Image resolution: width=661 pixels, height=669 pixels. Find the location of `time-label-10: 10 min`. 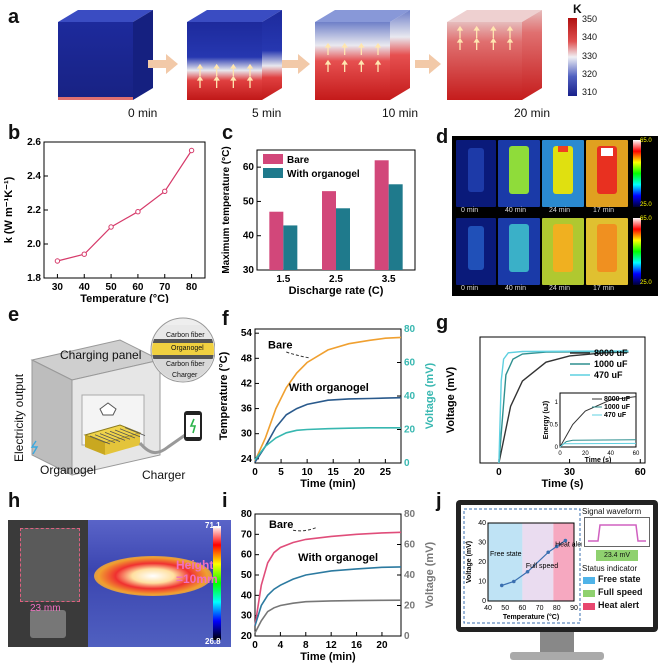

time-label-10: 10 min is located at coordinates (400, 113).